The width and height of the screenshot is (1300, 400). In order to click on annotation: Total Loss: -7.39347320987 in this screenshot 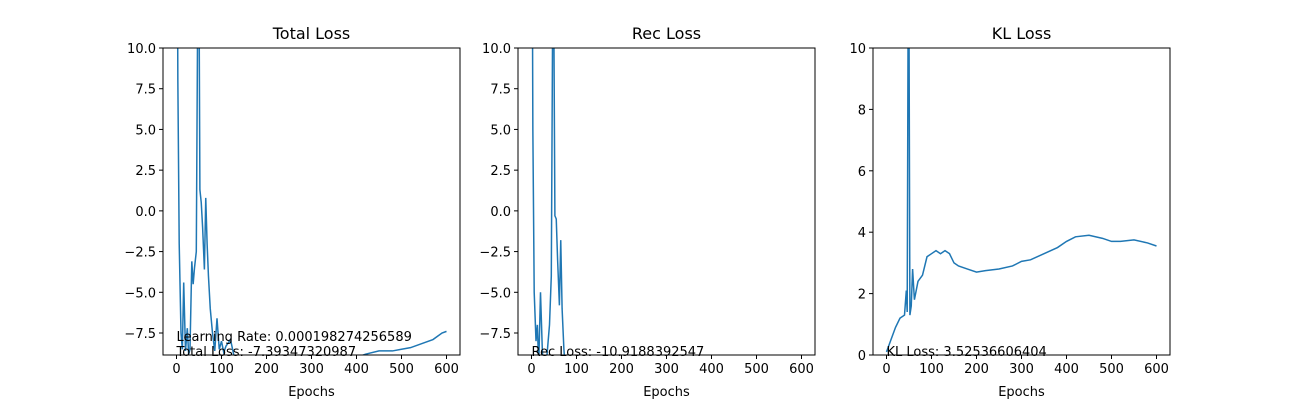, I will do `click(266, 352)`.